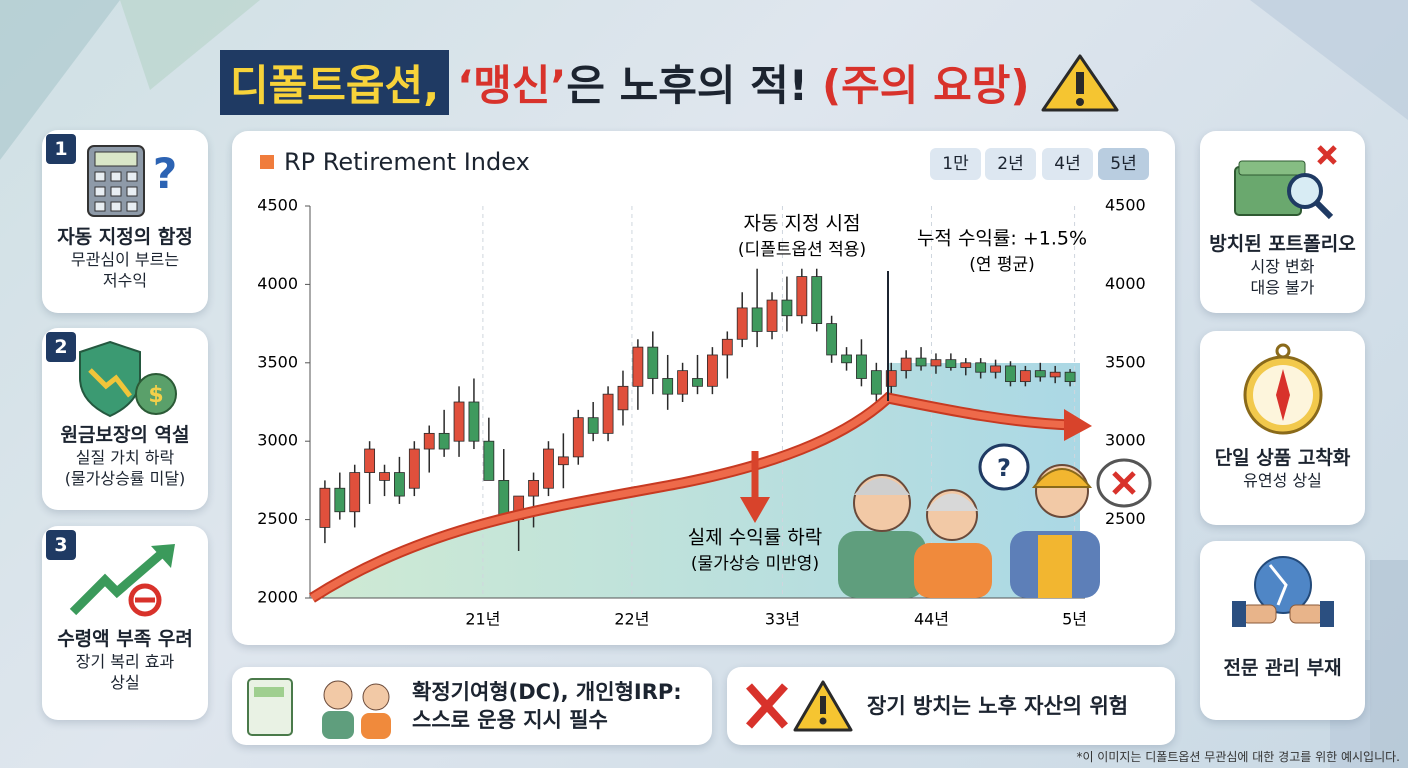 The width and height of the screenshot is (1408, 768). I want to click on card-number: 2, so click(61, 347).